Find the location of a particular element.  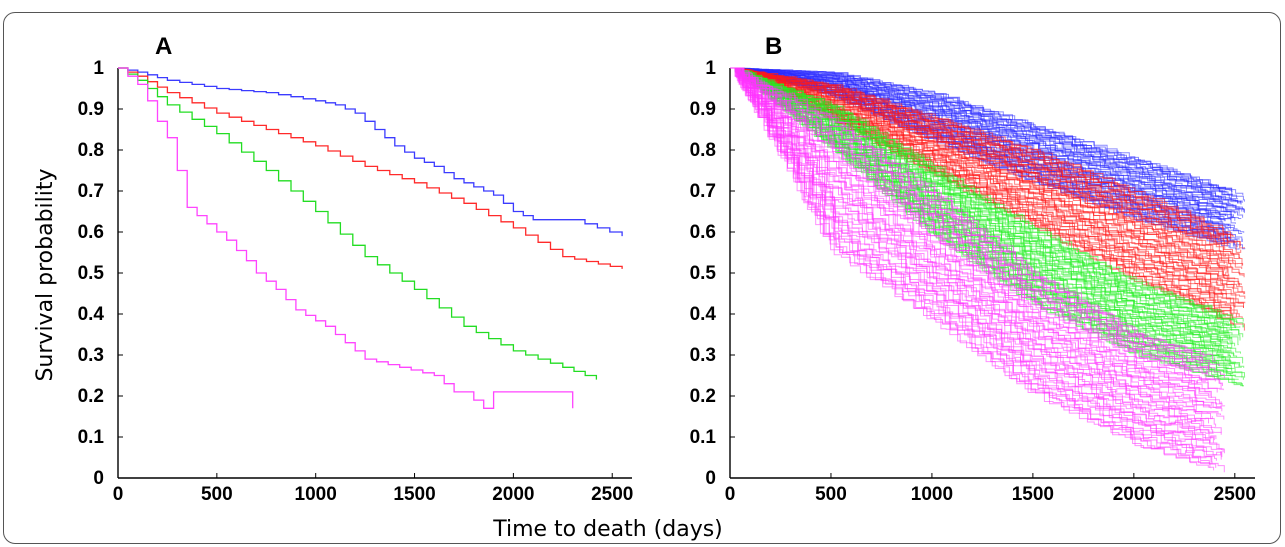

y-axis-title: Survival probability is located at coordinates (45, 274).